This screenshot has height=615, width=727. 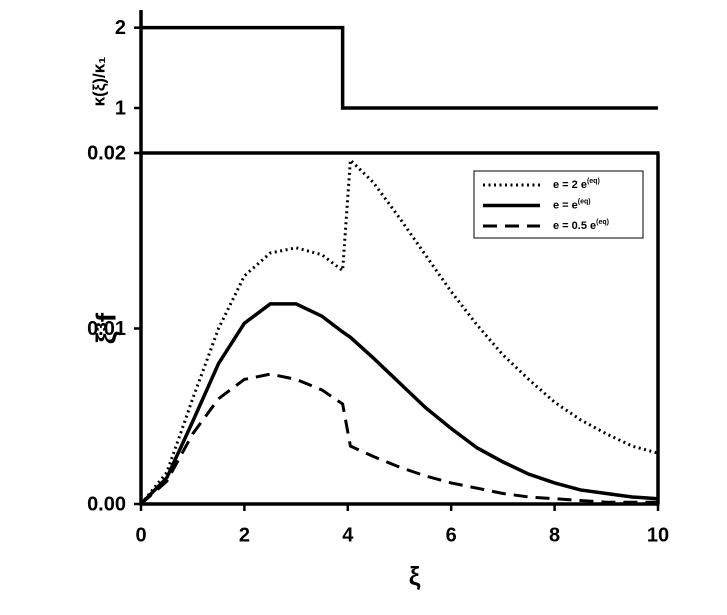 What do you see at coordinates (581, 225) in the screenshot?
I see `legend-label: e = 0.5 e(eq)` at bounding box center [581, 225].